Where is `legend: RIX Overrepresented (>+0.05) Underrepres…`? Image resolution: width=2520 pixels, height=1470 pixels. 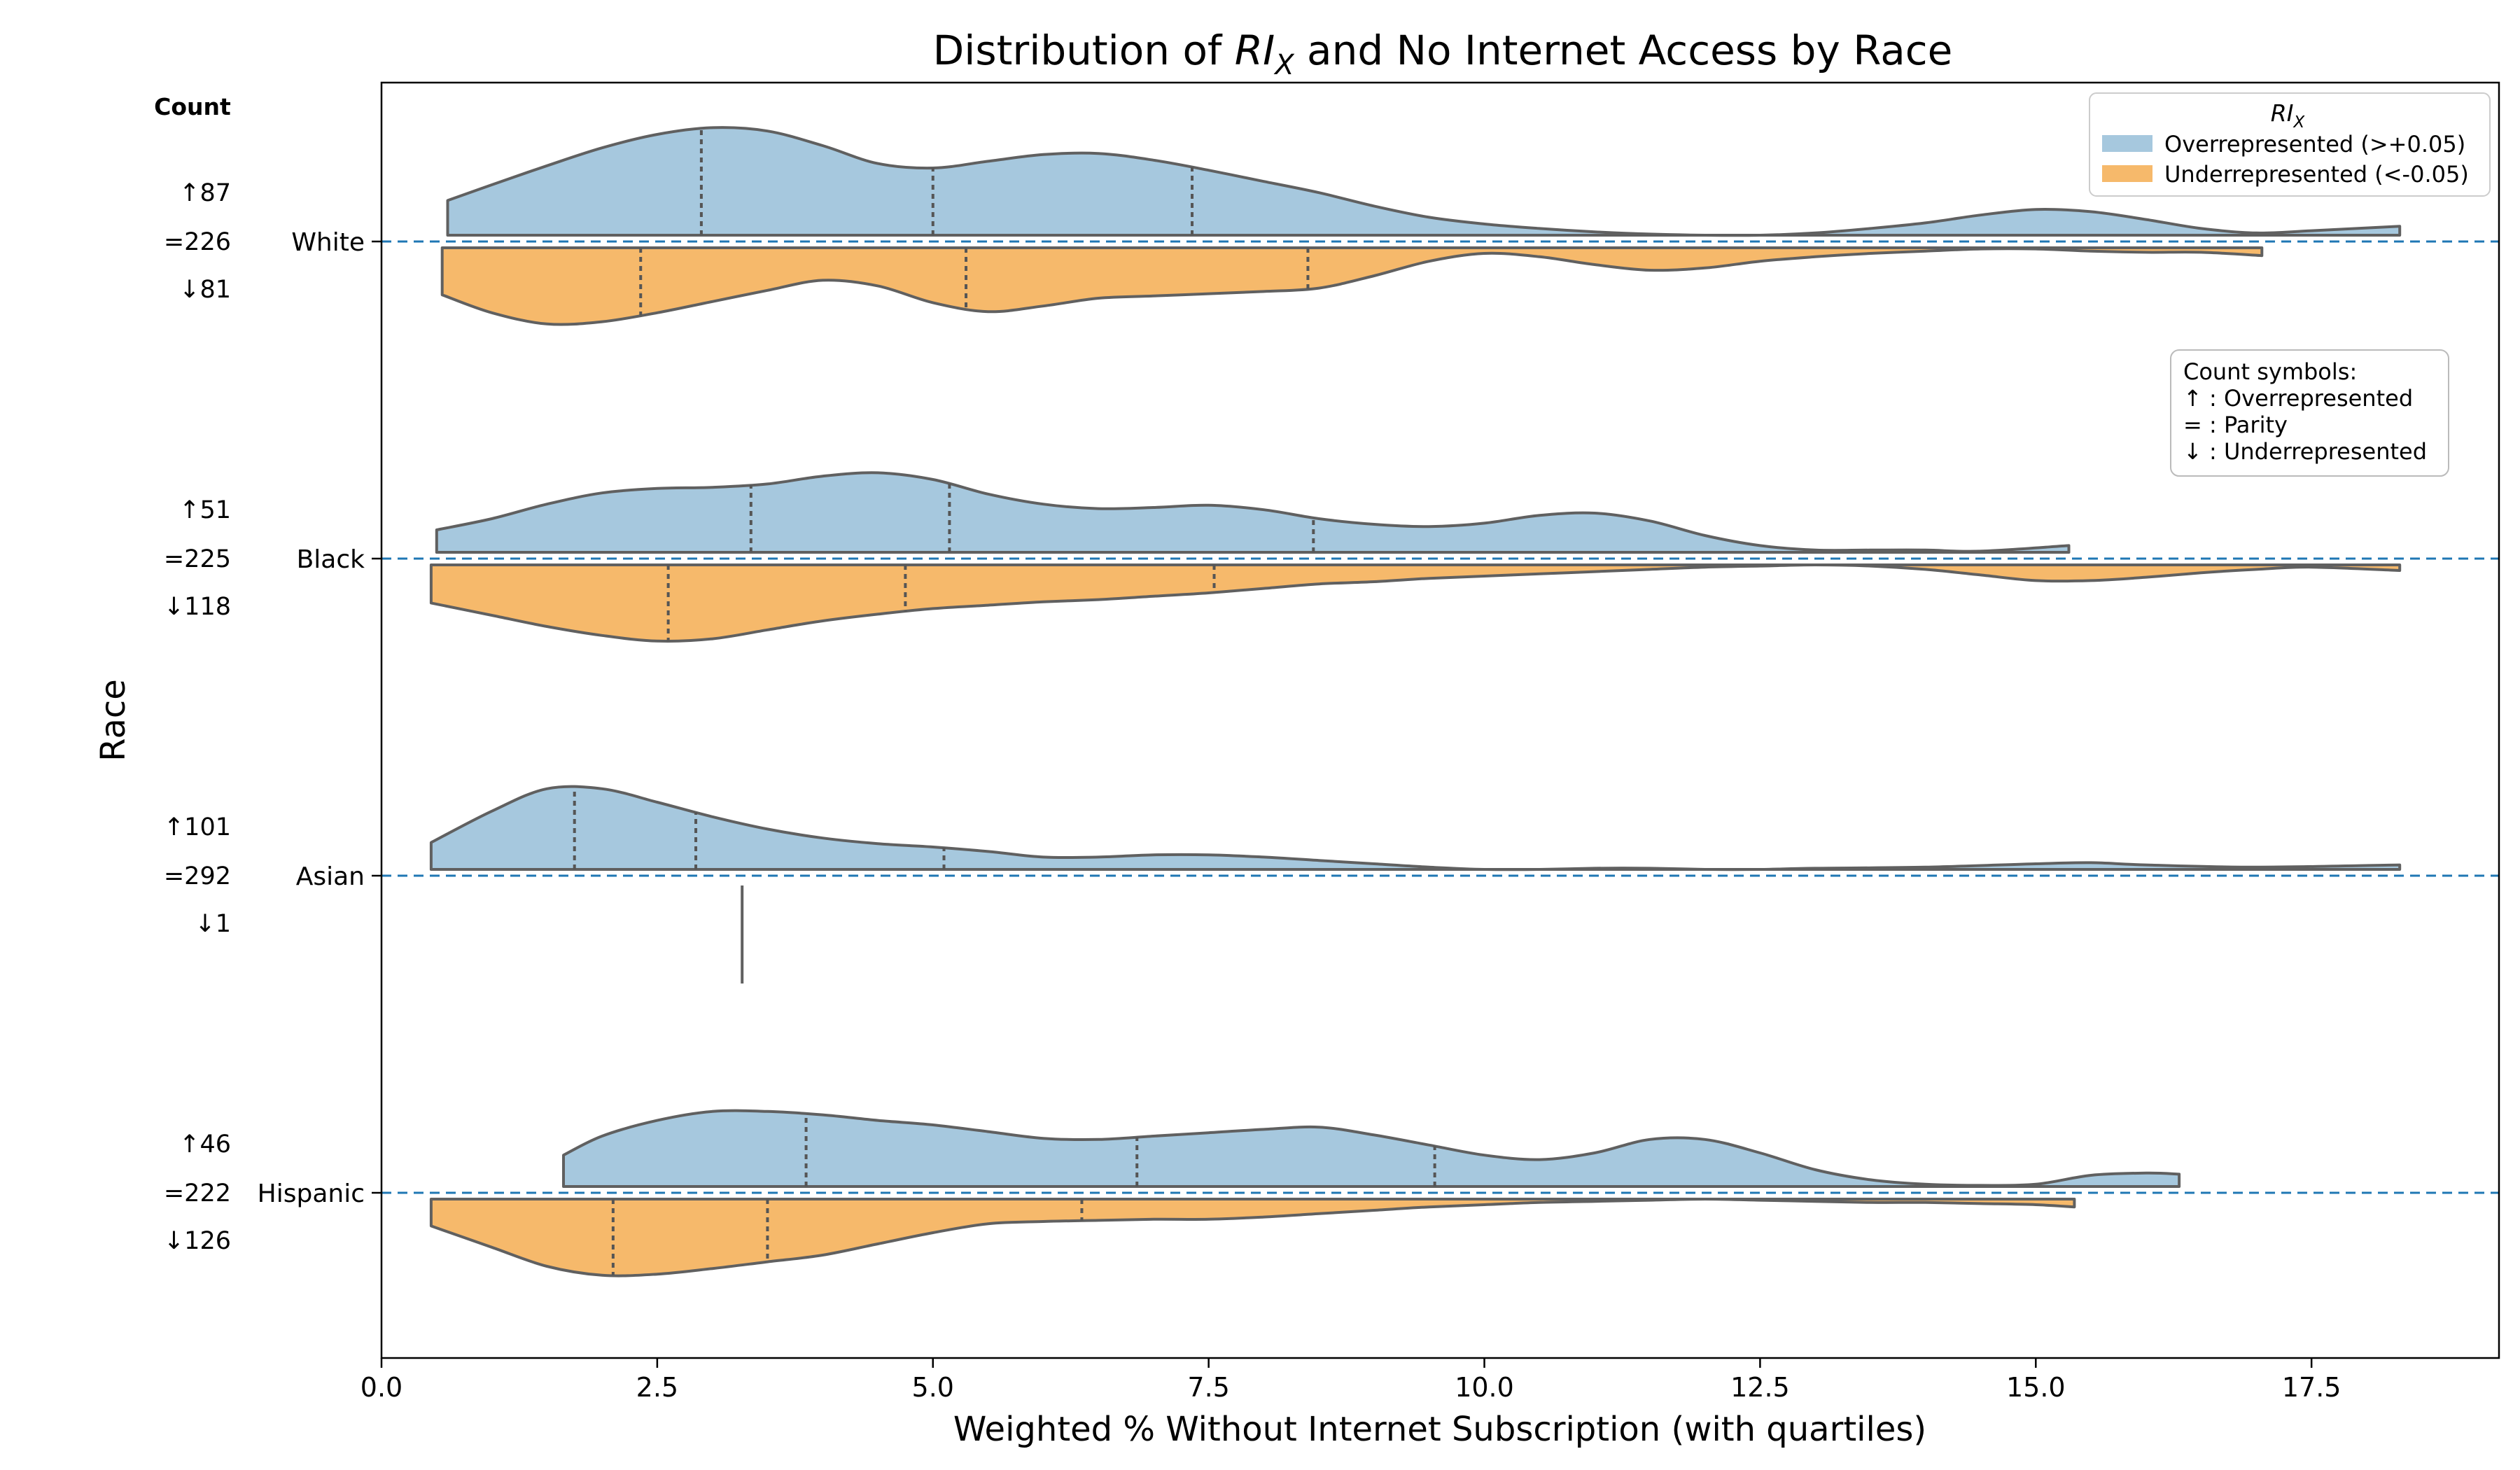
legend: RIX Overrepresented (>+0.05) Underrepres… is located at coordinates (2290, 144).